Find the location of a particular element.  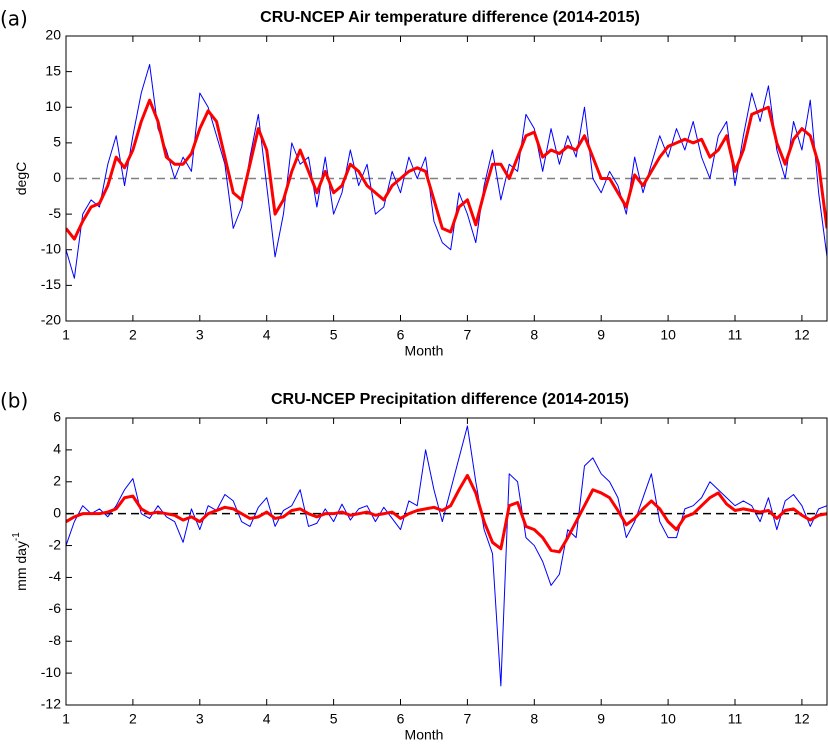

y-axis-label: mm day-1 is located at coordinates (20, 561).